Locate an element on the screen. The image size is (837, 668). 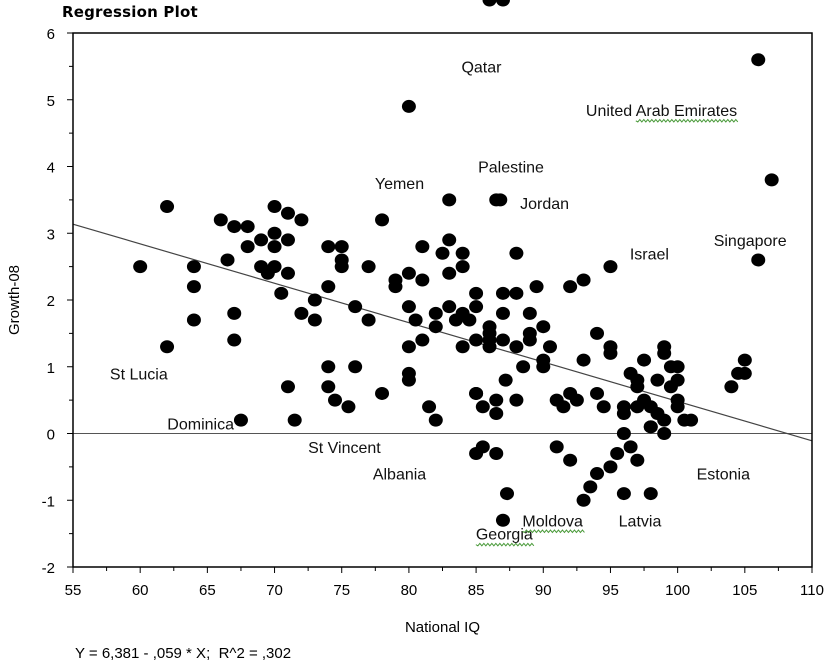
y-tick-label: 0 is located at coordinates (51, 435).